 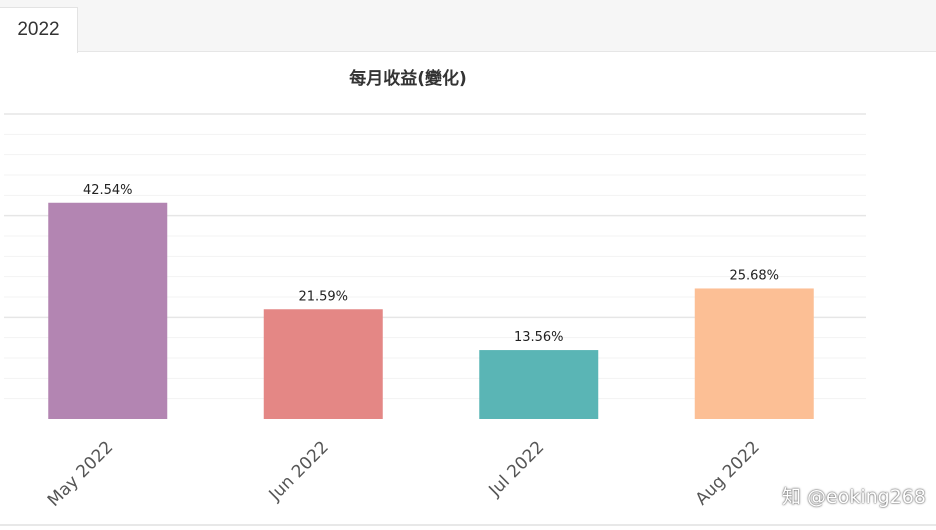 I want to click on value-label: 42.54%, so click(x=108, y=190).